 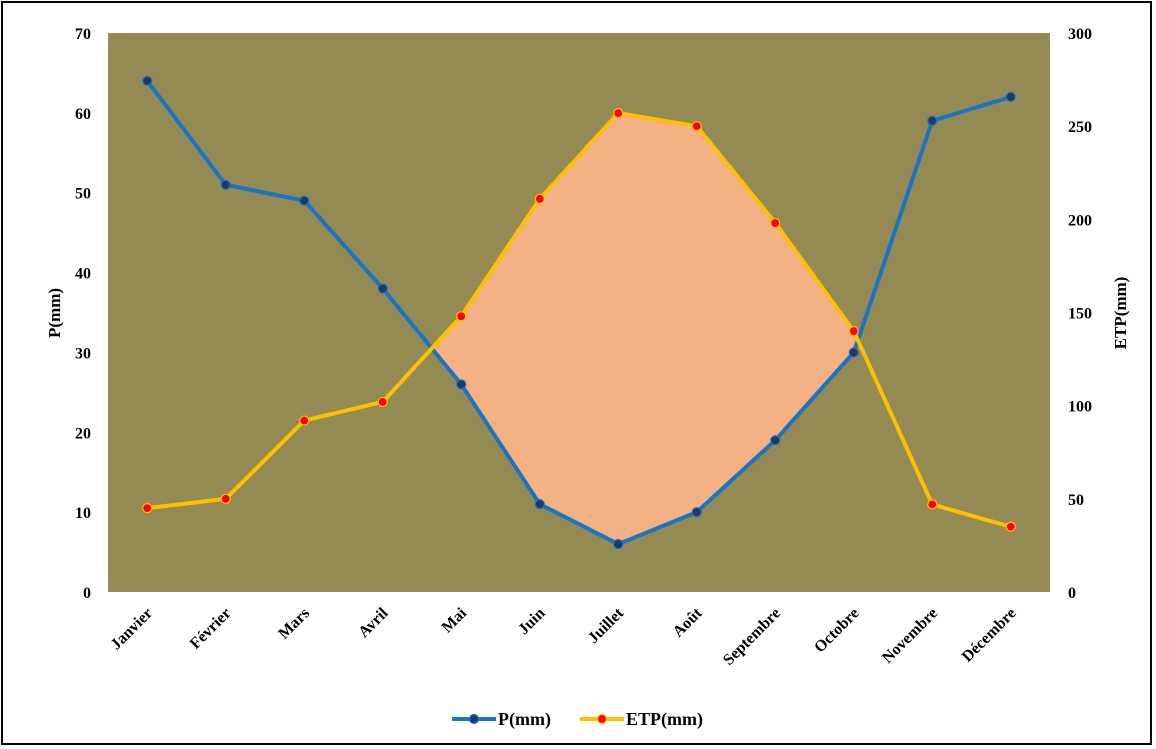 I want to click on left-axis-ticks: 0 10 20 30 40 50 60 70, so click(x=83, y=314).